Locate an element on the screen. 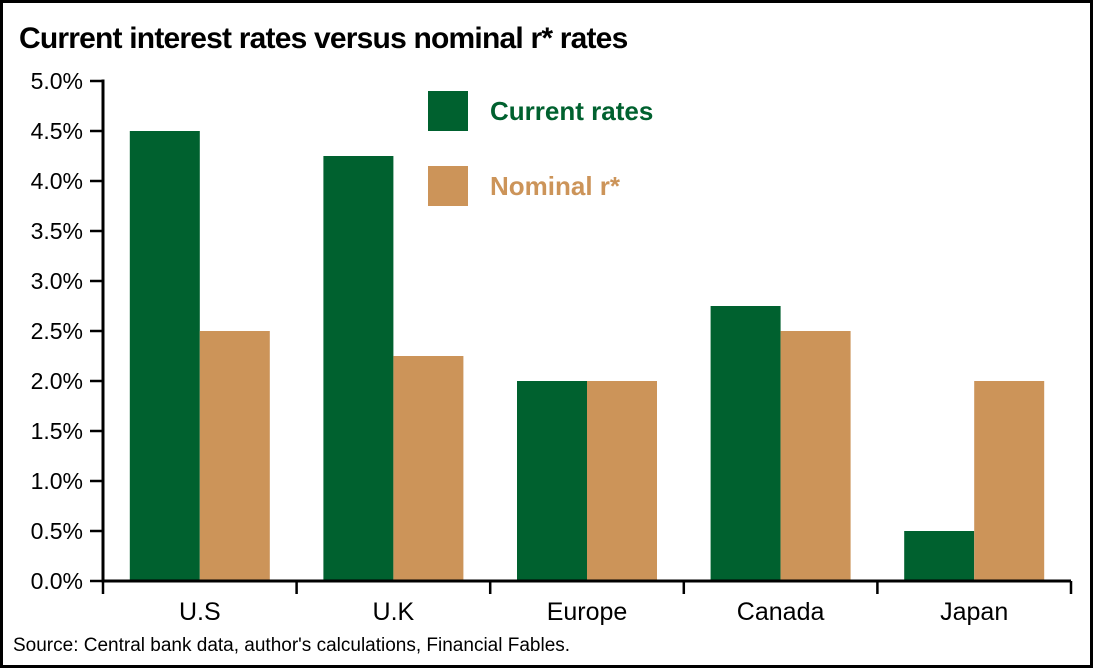 The image size is (1093, 668). y-tick-label-3-5: 3.5% is located at coordinates (57, 231).